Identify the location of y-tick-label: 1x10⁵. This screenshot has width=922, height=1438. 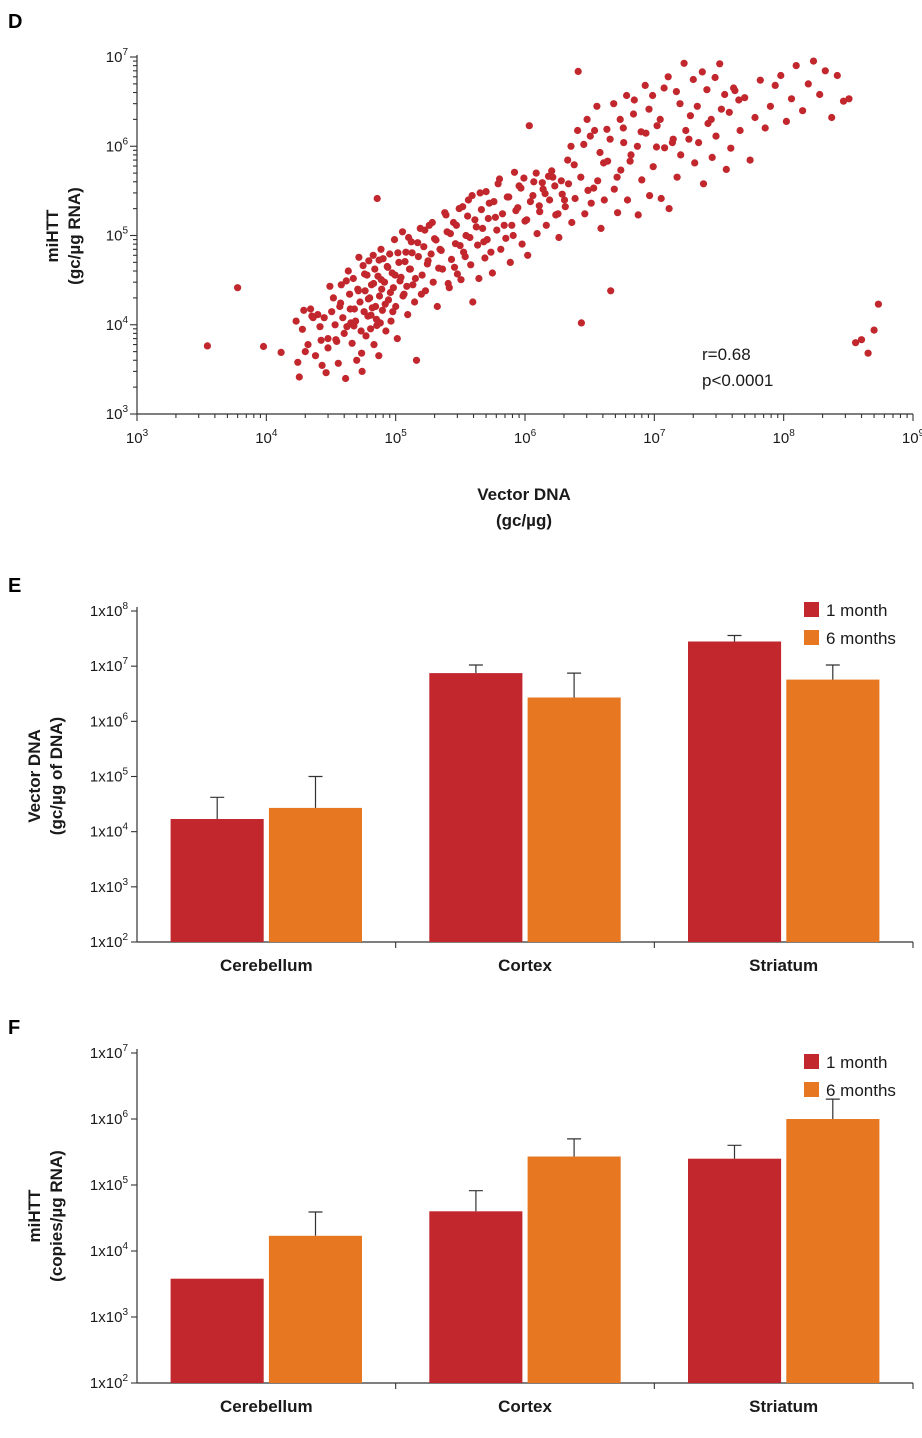
(109, 776).